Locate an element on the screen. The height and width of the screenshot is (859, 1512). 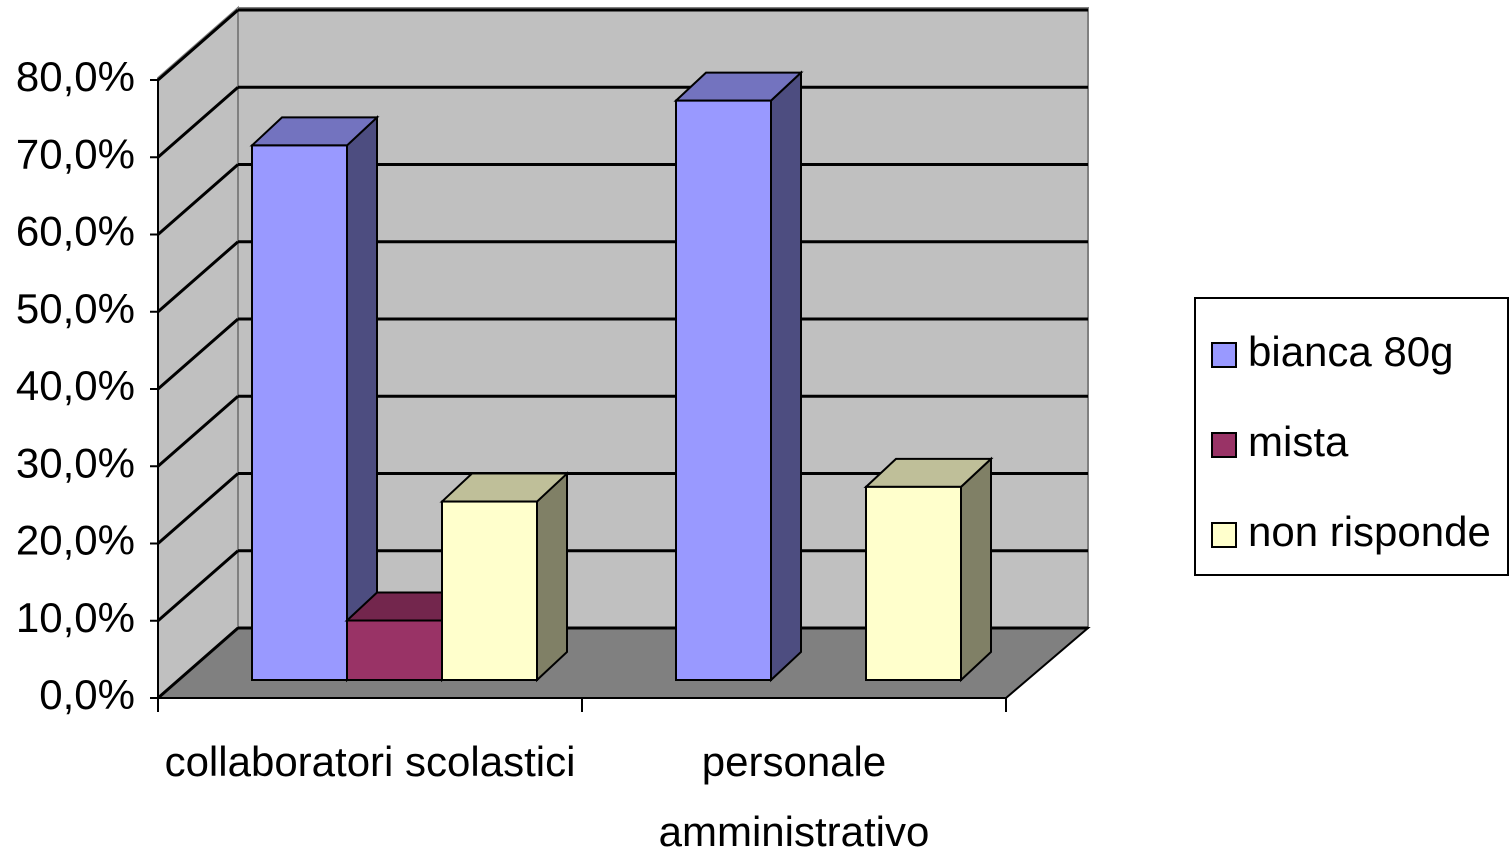
y-tick-label: 60,0% is located at coordinates (75, 231).